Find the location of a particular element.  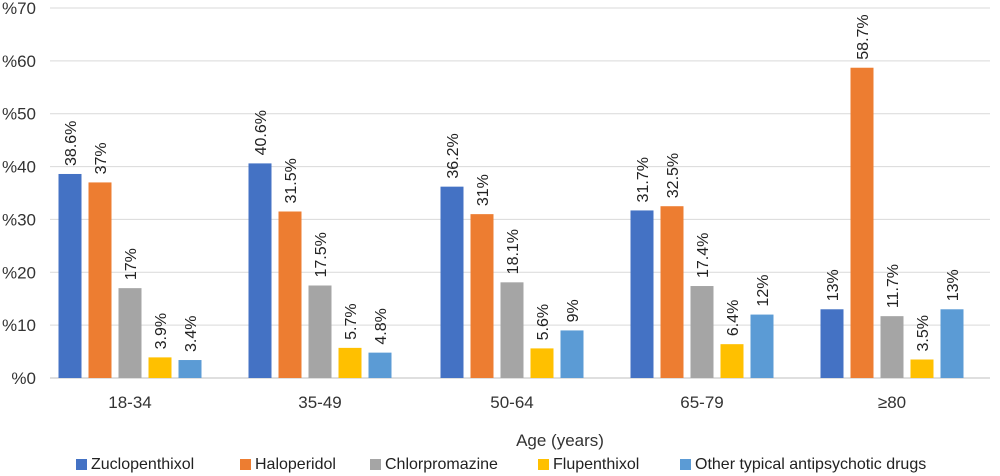

data-label: 6.4% is located at coordinates (733, 318).